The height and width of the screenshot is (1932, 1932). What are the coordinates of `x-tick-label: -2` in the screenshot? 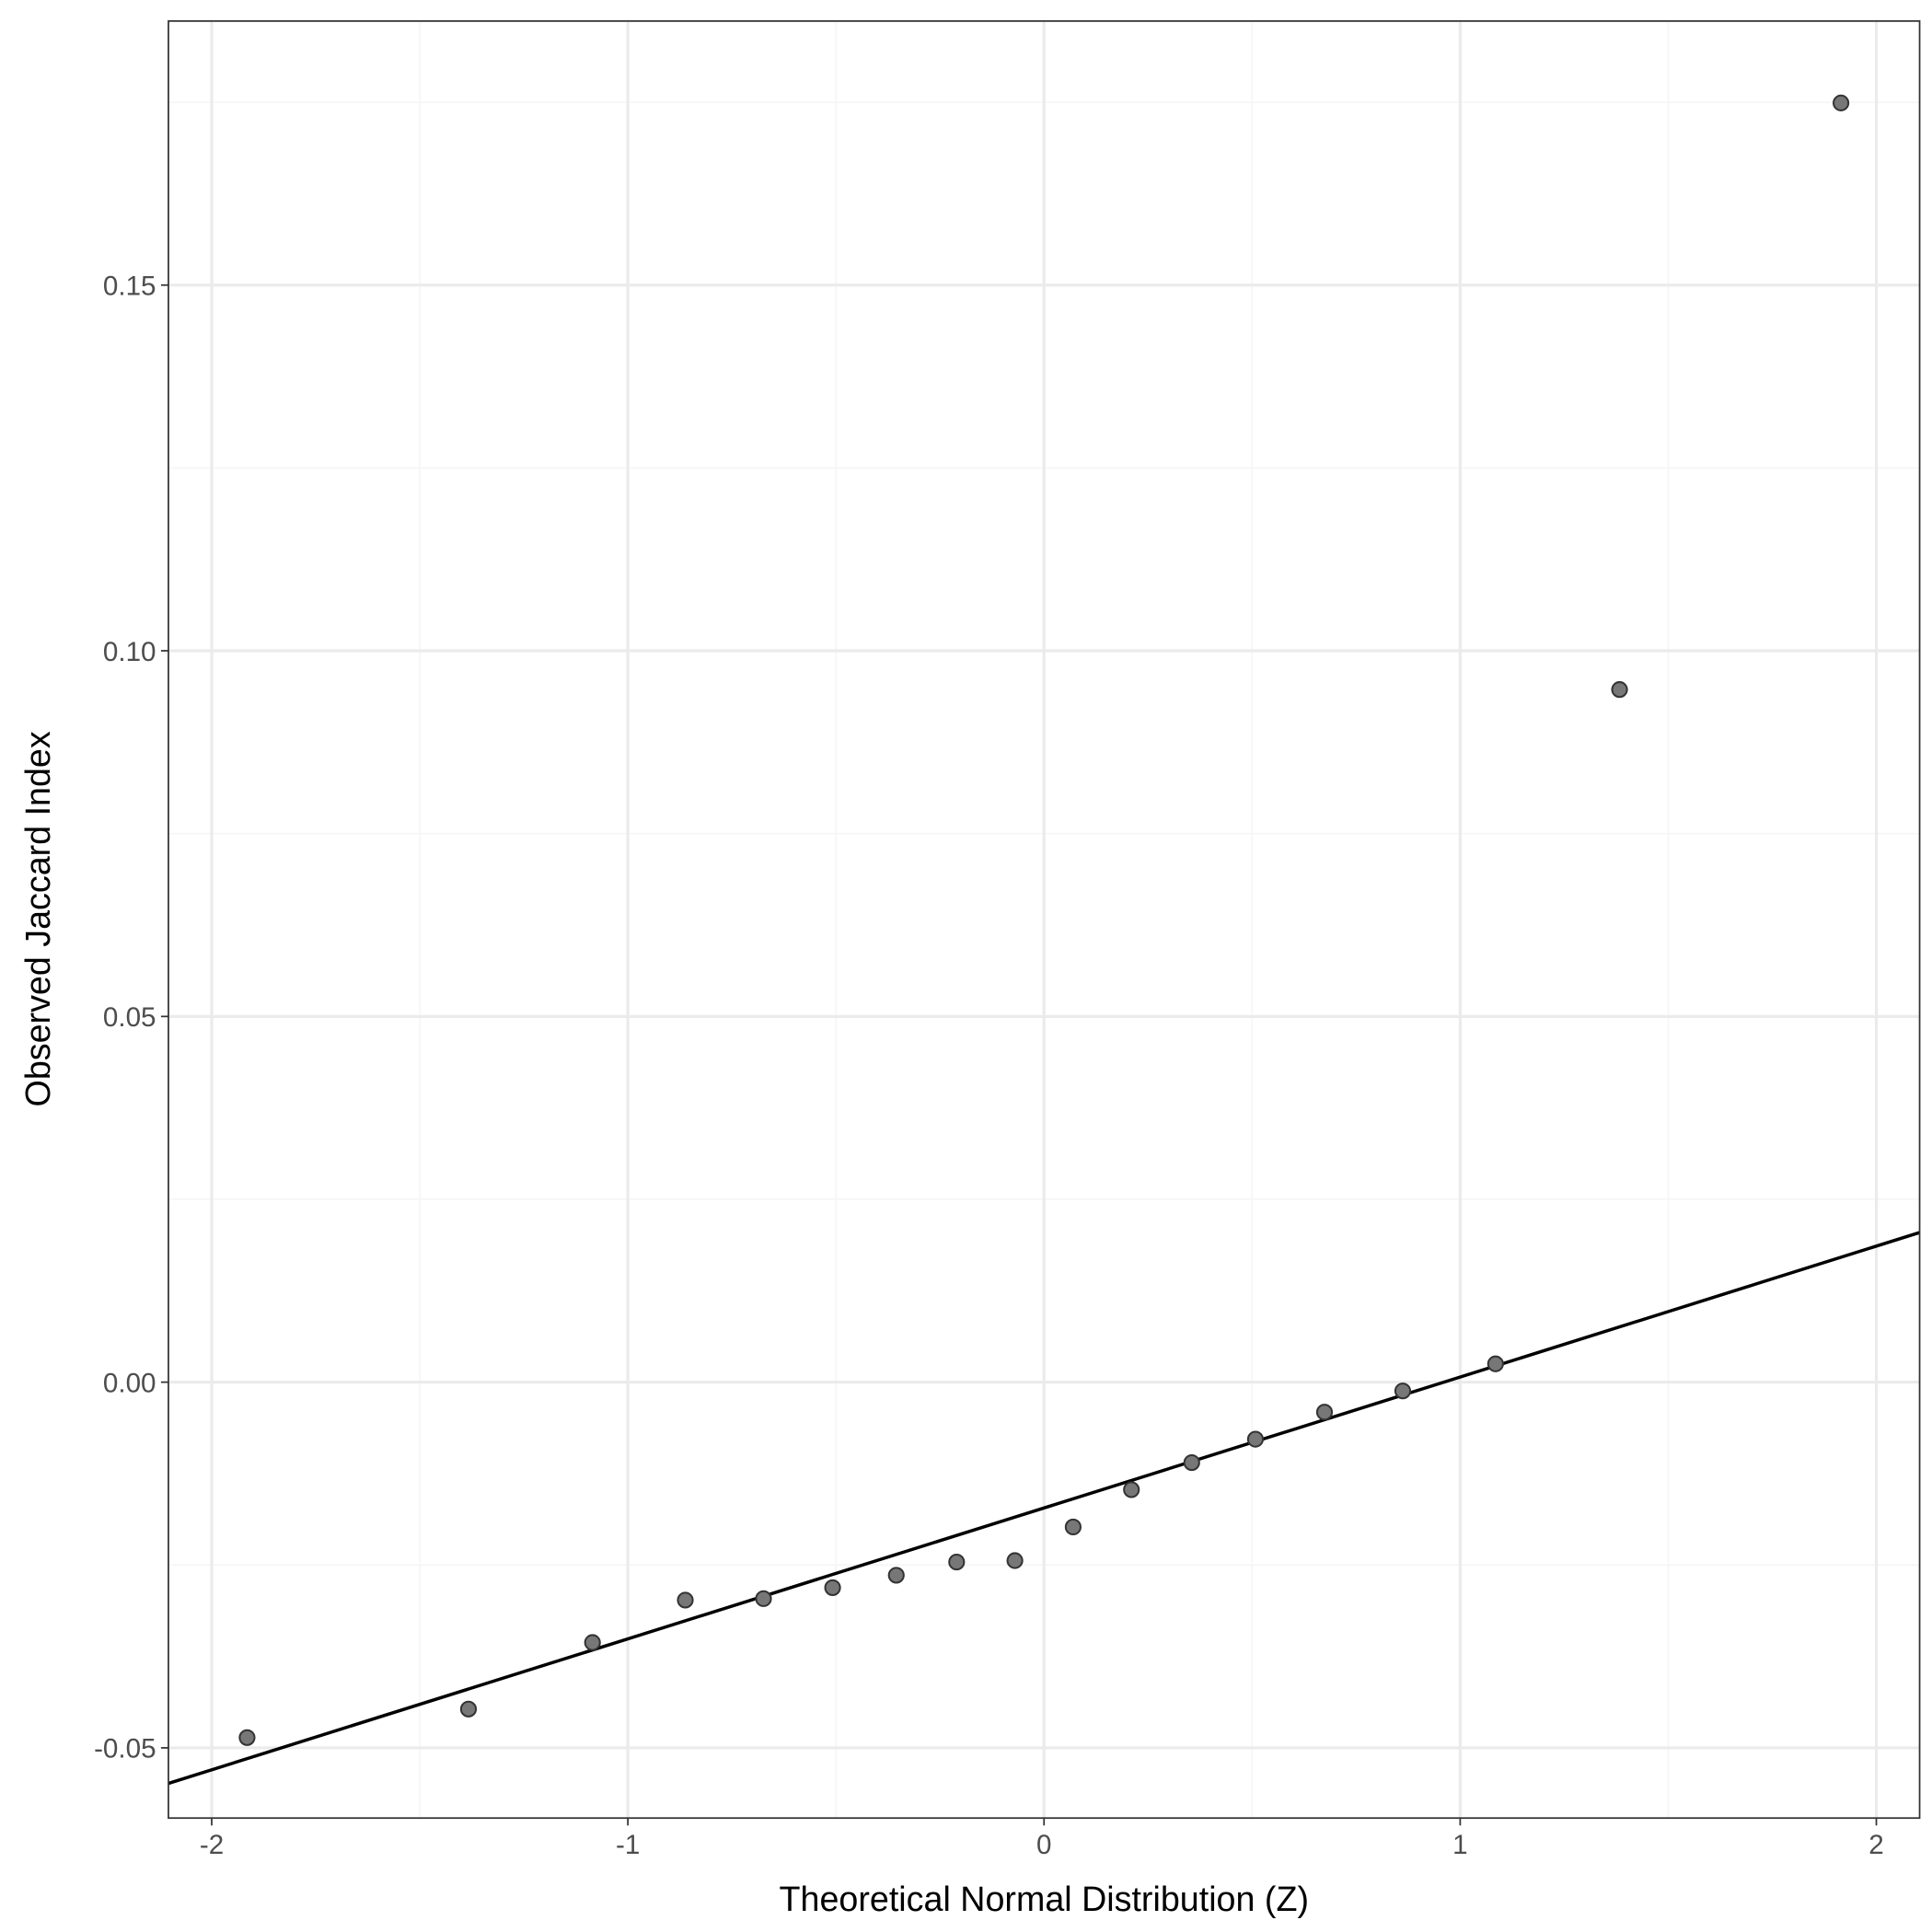 It's located at (212, 1845).